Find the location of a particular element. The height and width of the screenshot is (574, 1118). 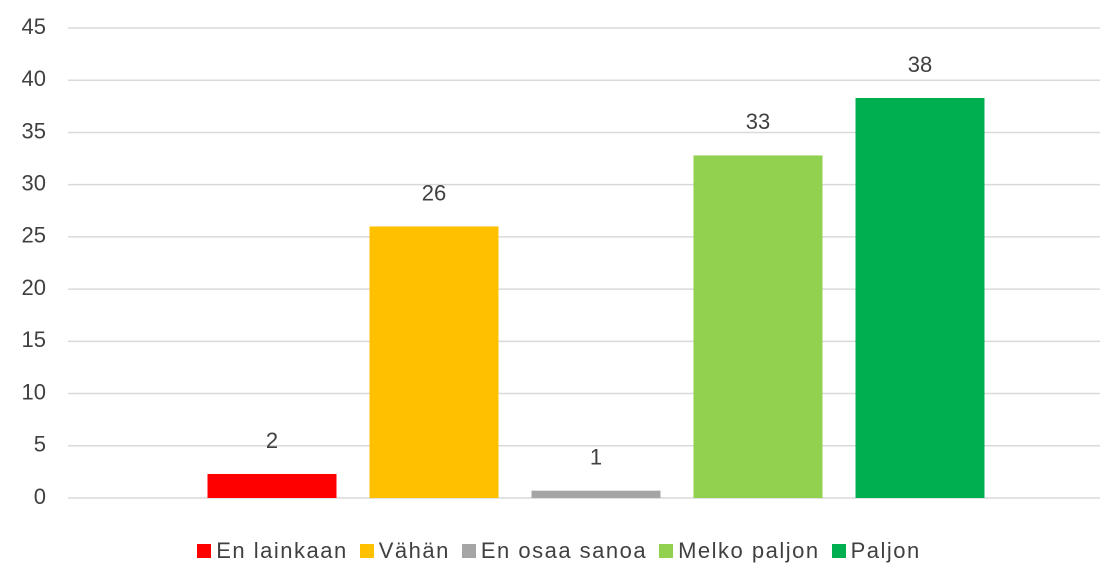

y-tick-label: 25 is located at coordinates (34, 235).